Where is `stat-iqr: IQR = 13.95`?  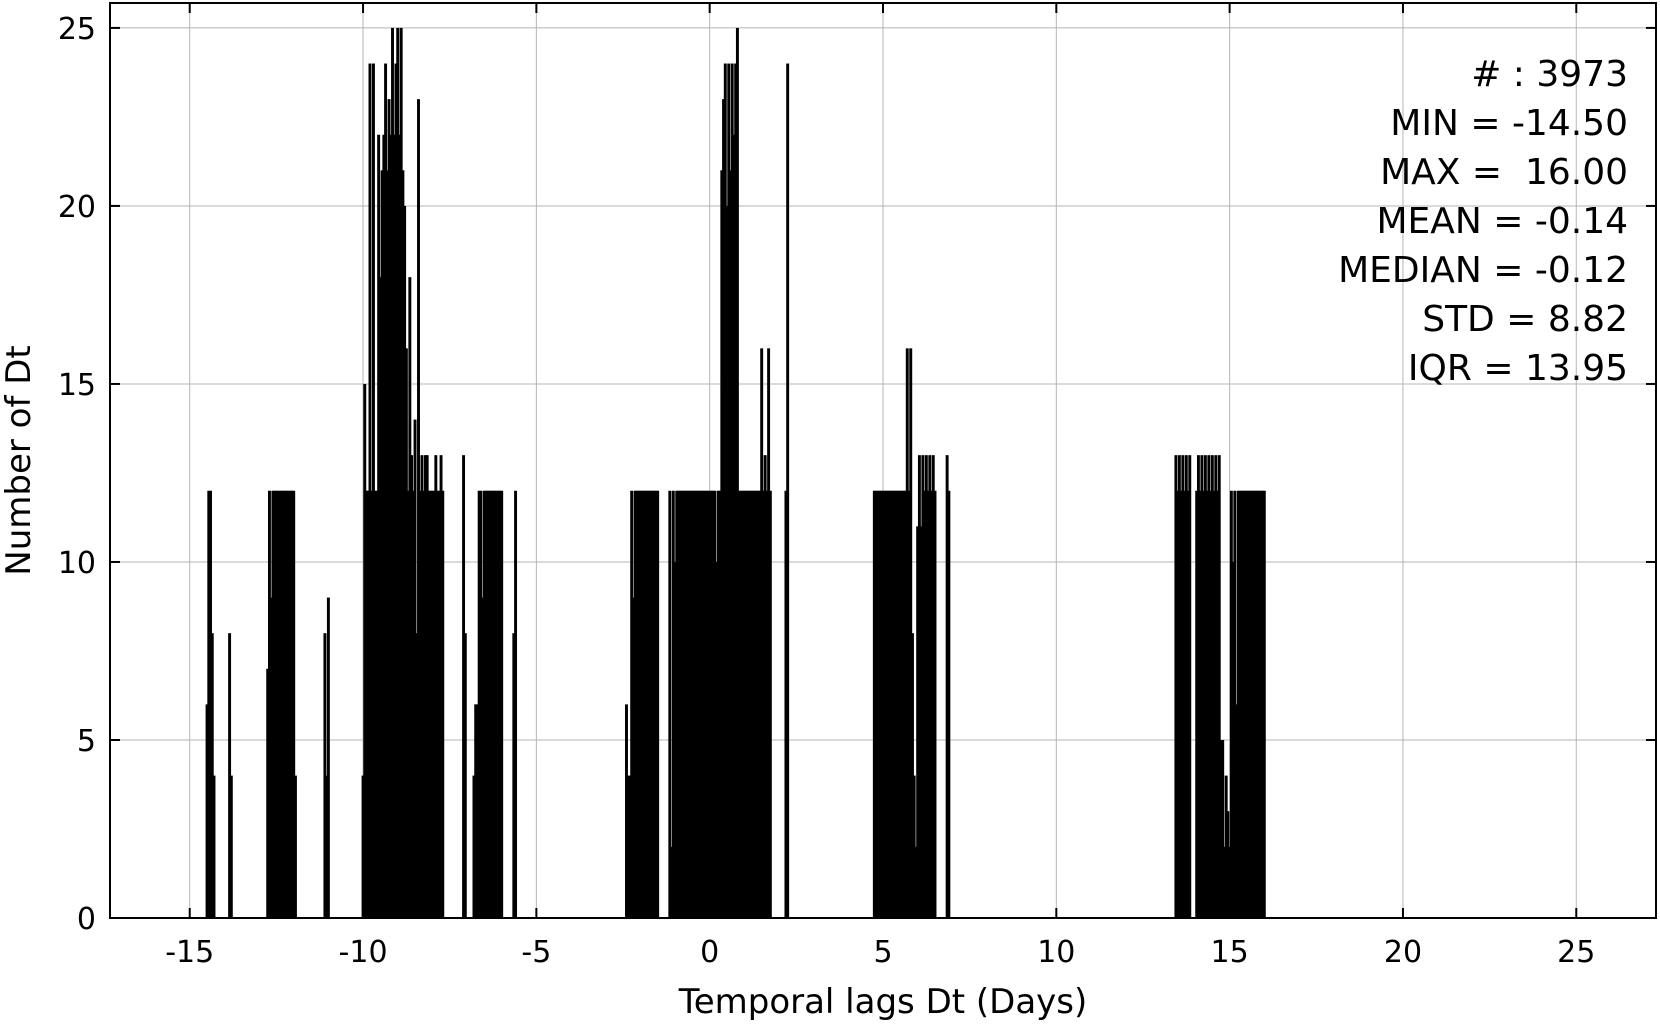
stat-iqr: IQR = 13.95 is located at coordinates (1518, 368).